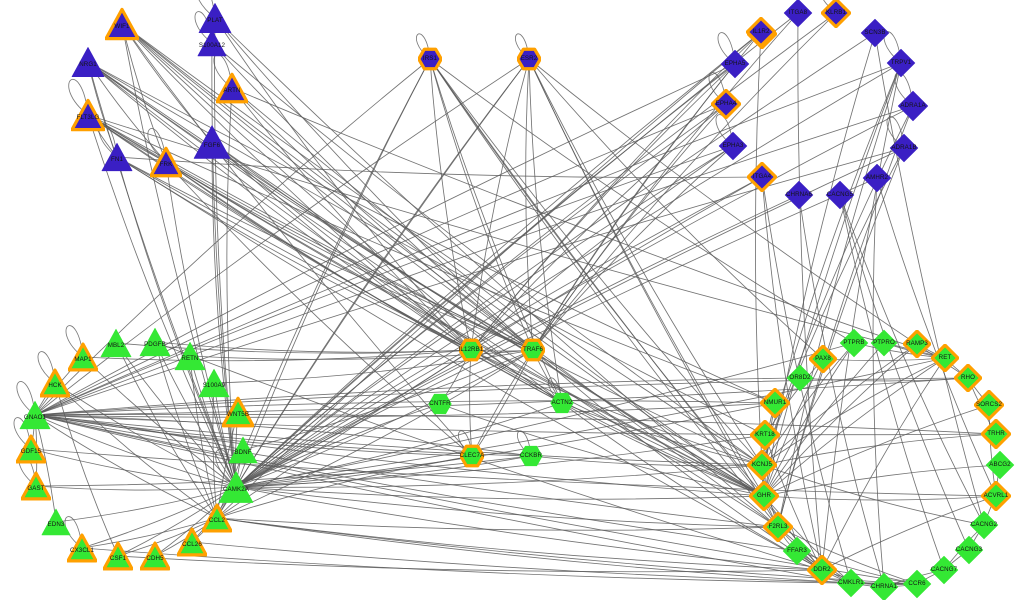 The height and width of the screenshot is (600, 1027). What do you see at coordinates (800, 378) in the screenshot?
I see `graph-node-or8d2: OR8D2` at bounding box center [800, 378].